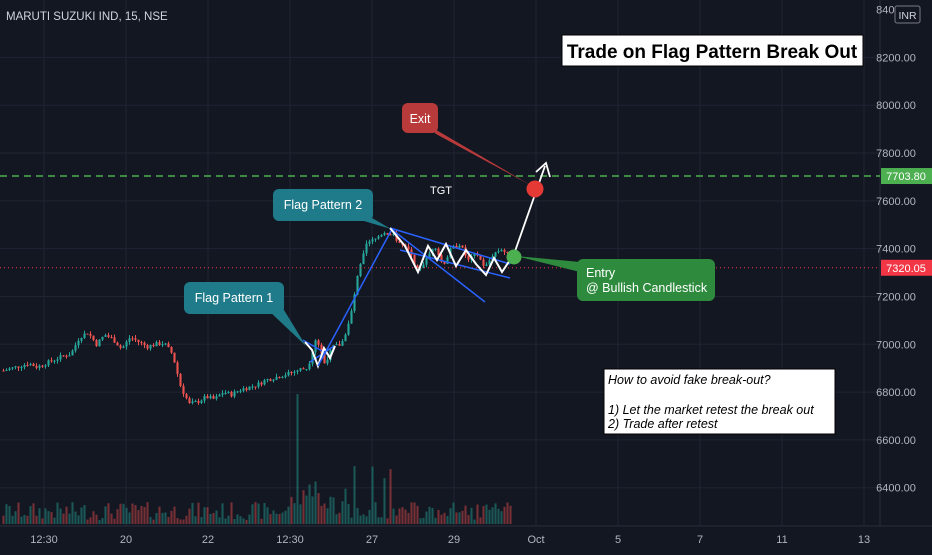 This screenshot has width=932, height=555. I want to click on entry-callout: Entry @ Bullish Candlestick, so click(615, 278).